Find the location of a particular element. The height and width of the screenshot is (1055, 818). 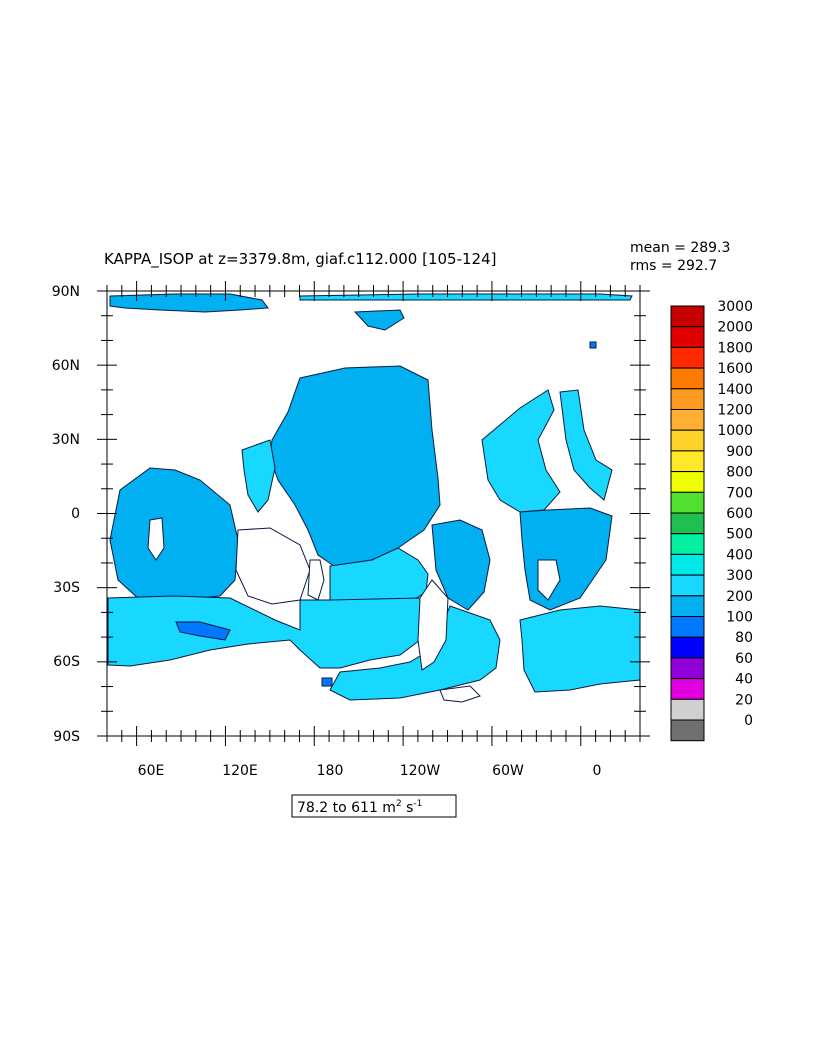

range-text: 78.2 to 611 m2 s-1 is located at coordinates (359, 807).